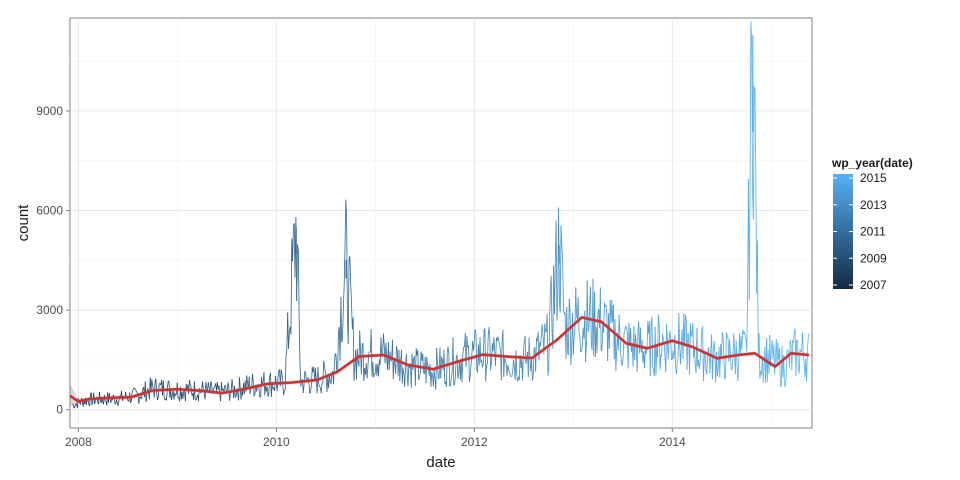 Image resolution: width=960 pixels, height=480 pixels. Describe the element at coordinates (873, 258) in the screenshot. I see `legend-label: 2009` at that location.